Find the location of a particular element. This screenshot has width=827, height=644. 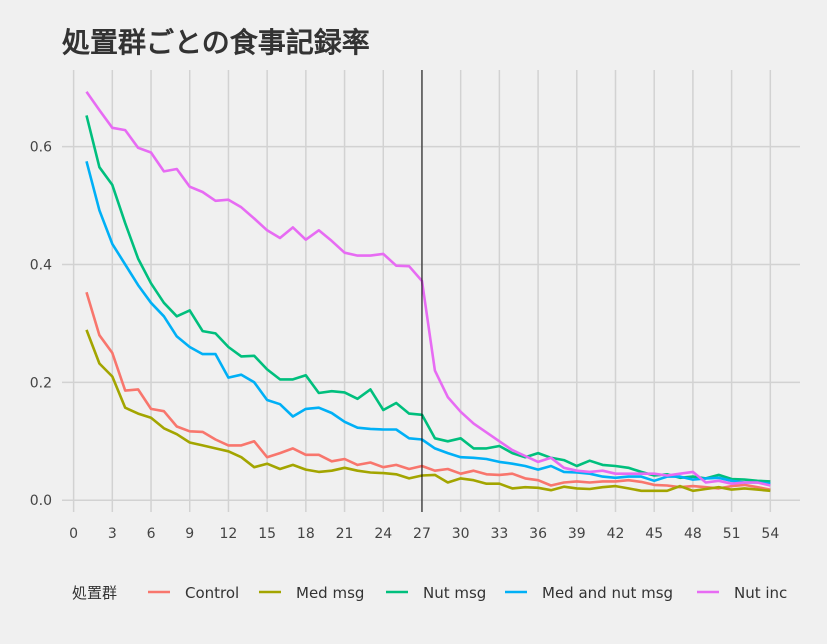

x-tick-label: 33 is located at coordinates (499, 534).